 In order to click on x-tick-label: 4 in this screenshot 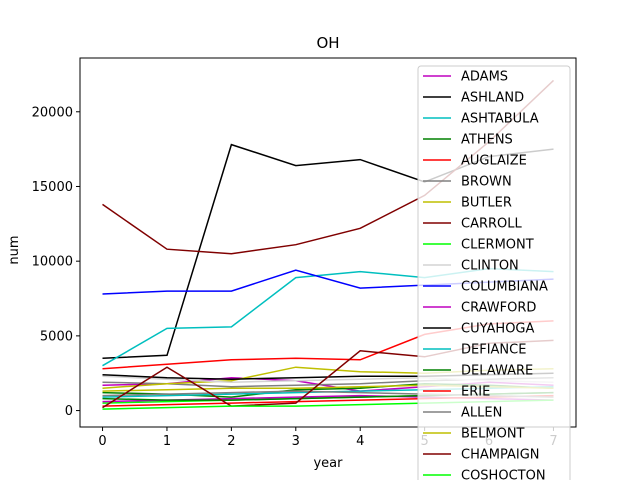, I will do `click(360, 441)`.